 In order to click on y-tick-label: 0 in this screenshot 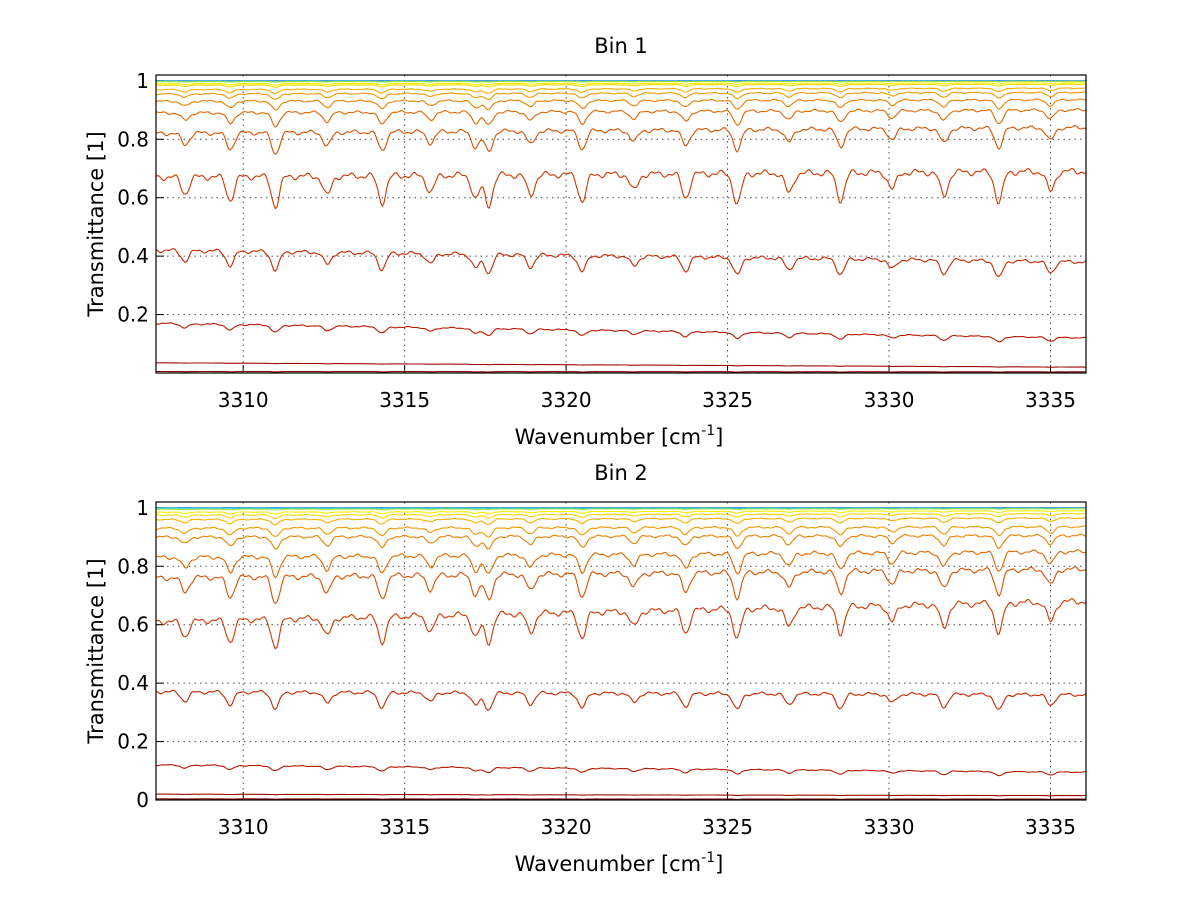, I will do `click(142, 800)`.